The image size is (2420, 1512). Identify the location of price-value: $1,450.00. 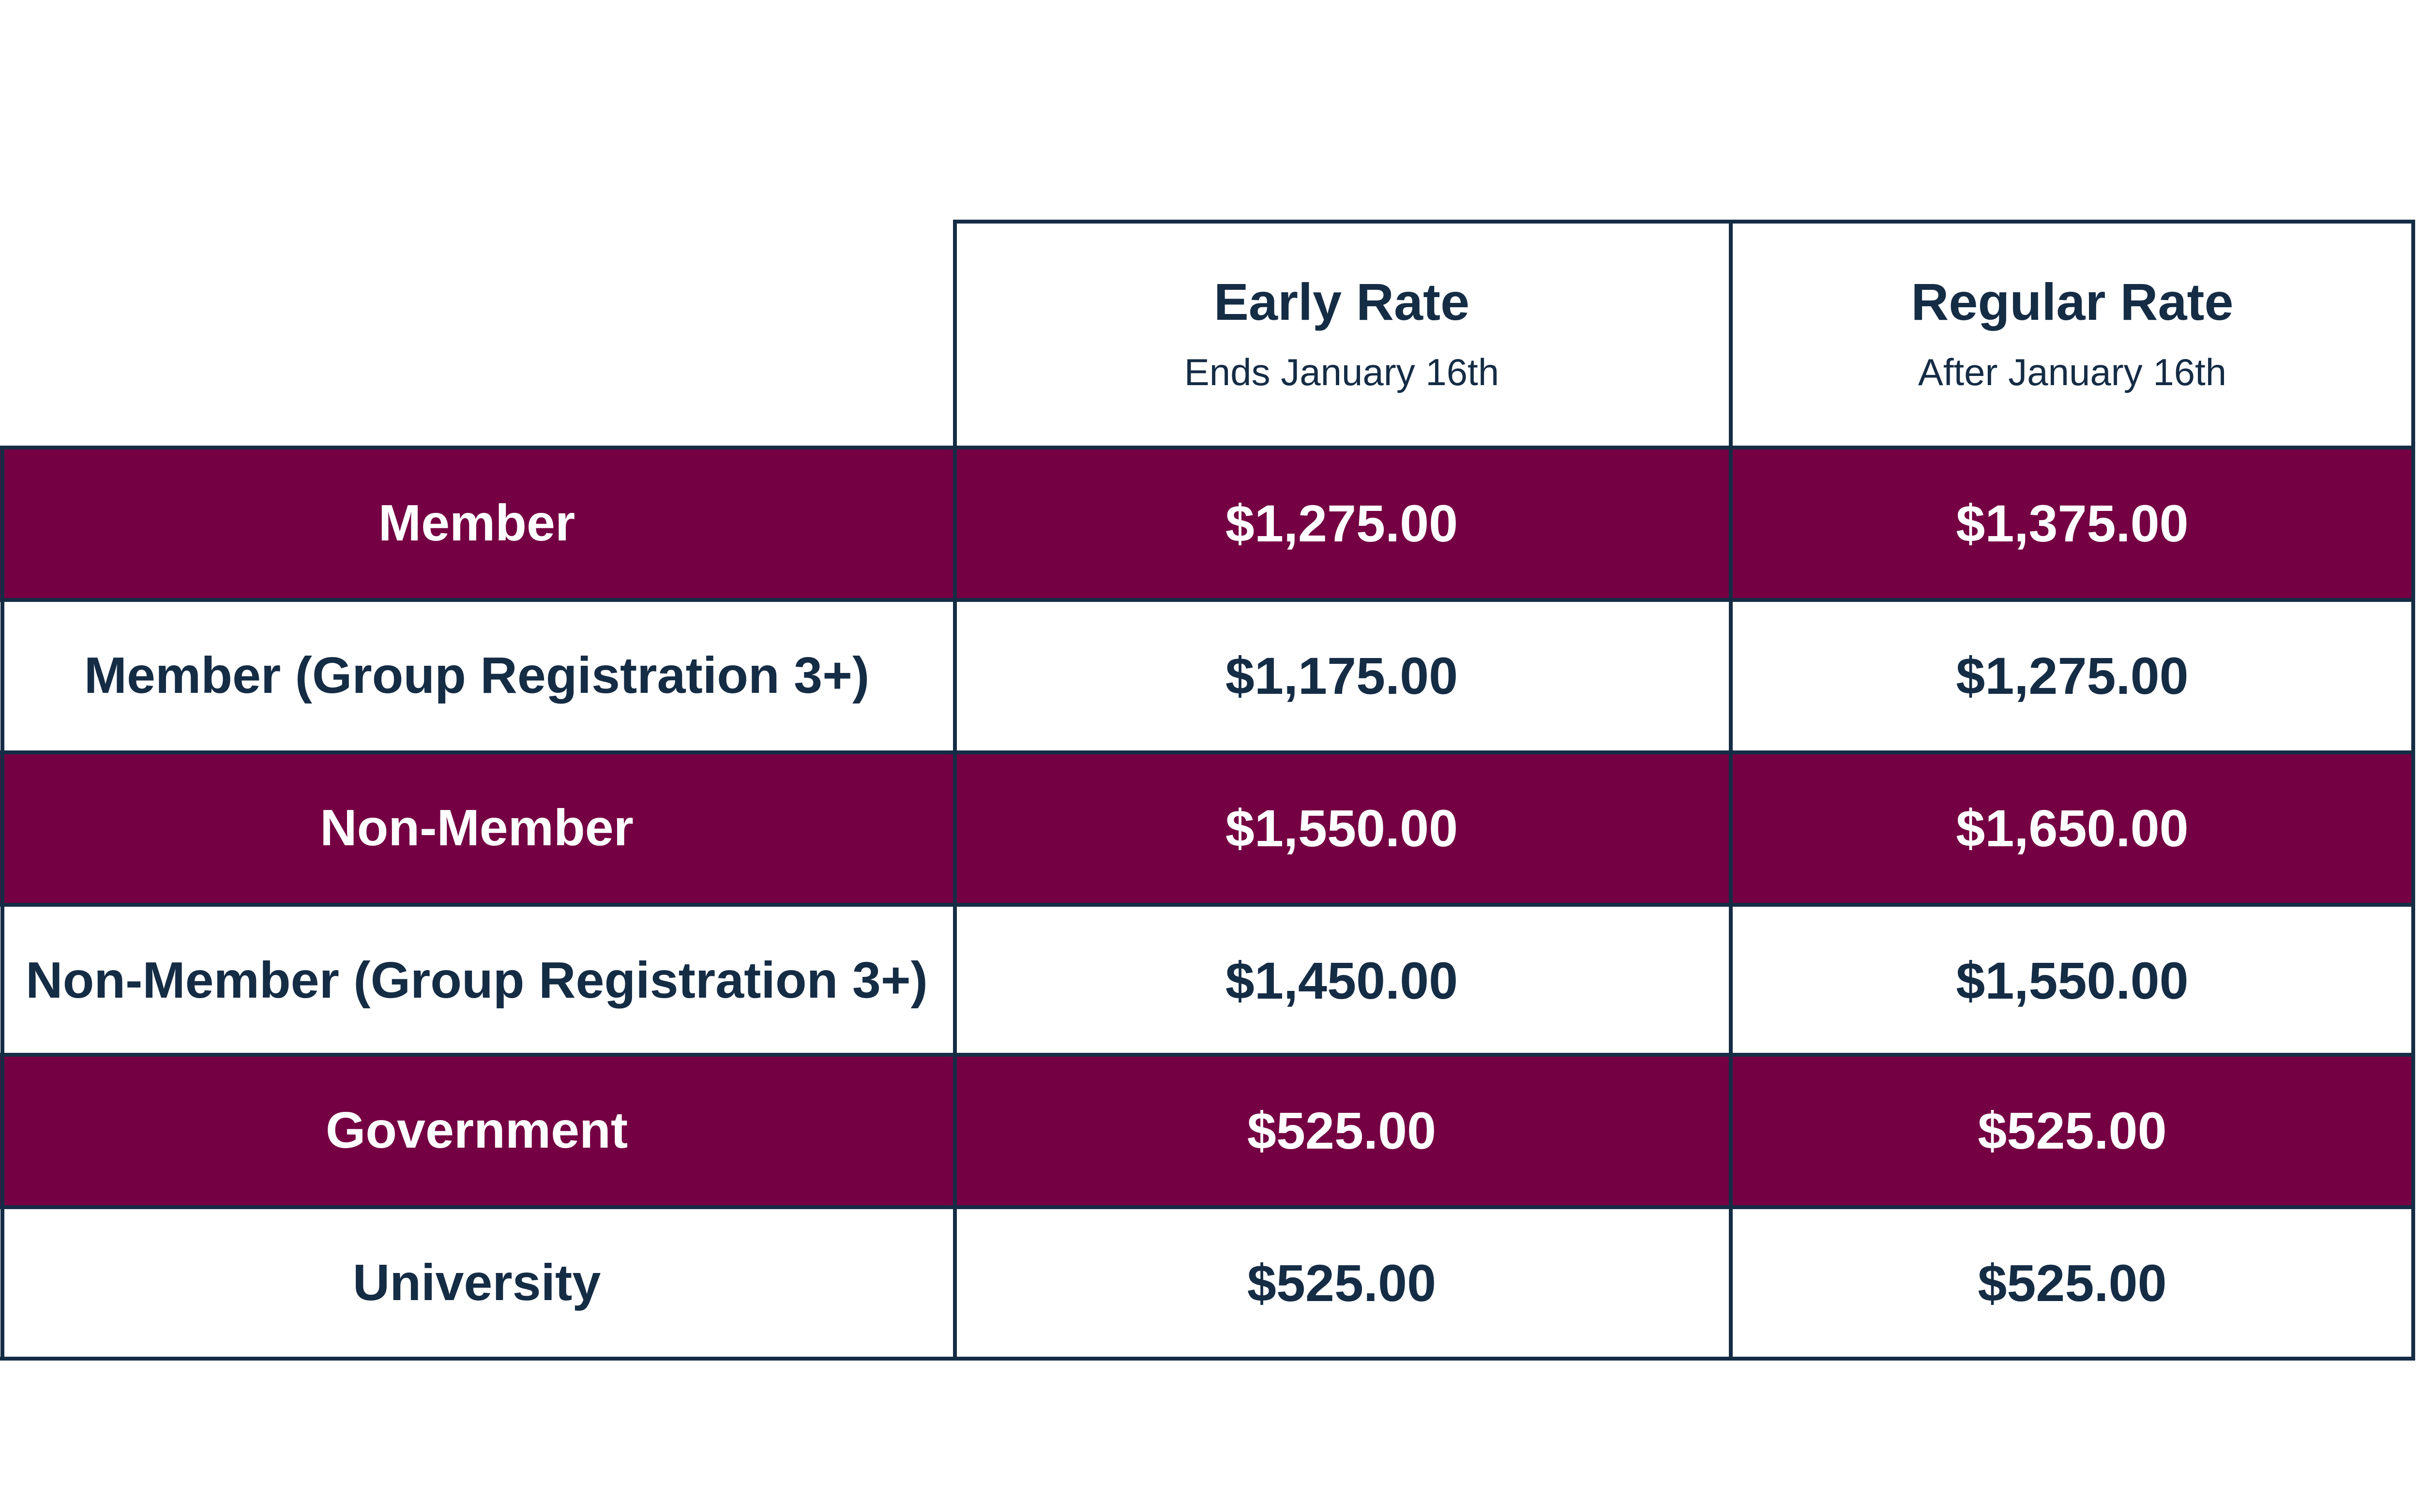
(1341, 980).